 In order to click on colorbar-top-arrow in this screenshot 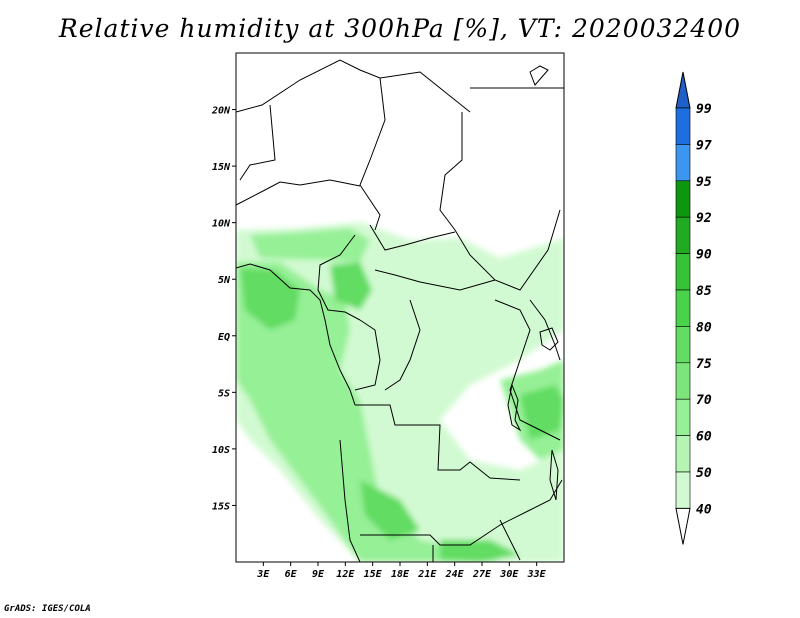, I will do `click(683, 90)`.